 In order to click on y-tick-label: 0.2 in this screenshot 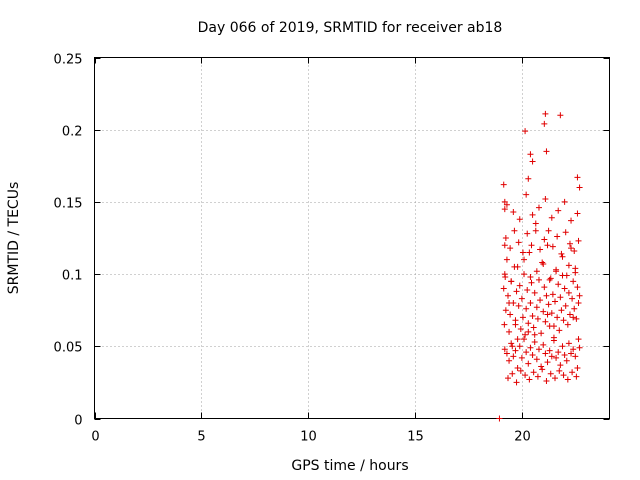, I will do `click(72, 132)`.